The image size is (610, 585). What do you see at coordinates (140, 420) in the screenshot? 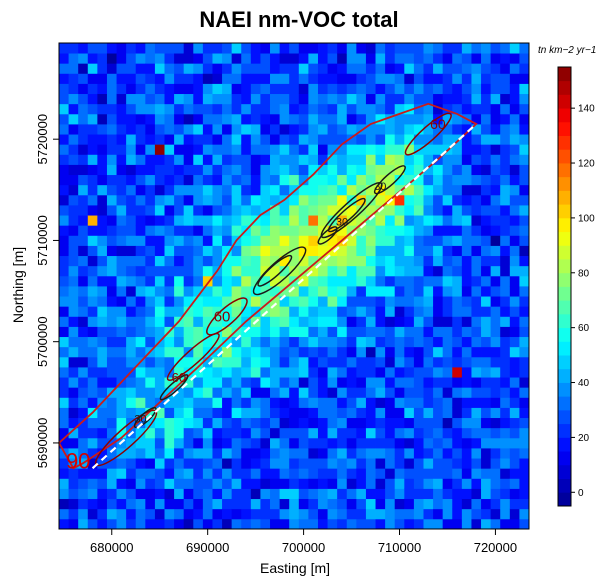
I see `contour-label: 30` at bounding box center [140, 420].